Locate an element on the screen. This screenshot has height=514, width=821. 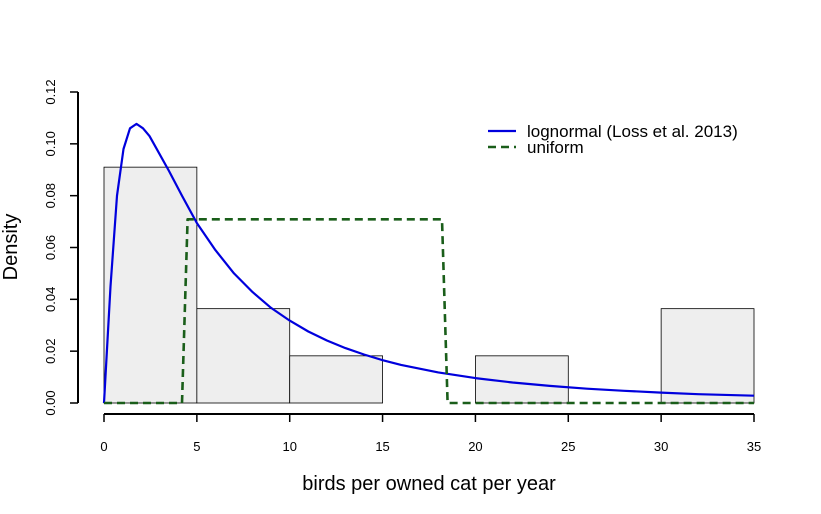
y-tick-label-3: 0.06 is located at coordinates (50, 247).